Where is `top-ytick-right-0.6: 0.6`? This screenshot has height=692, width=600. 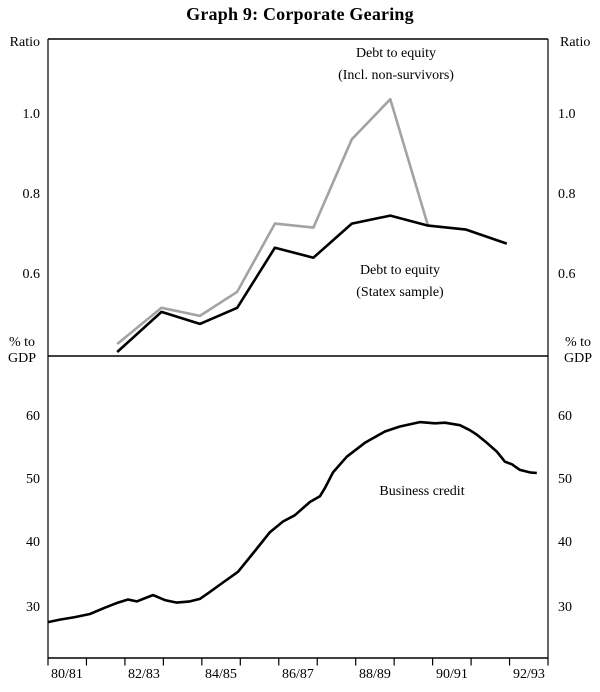
top-ytick-right-0.6: 0.6 is located at coordinates (567, 274).